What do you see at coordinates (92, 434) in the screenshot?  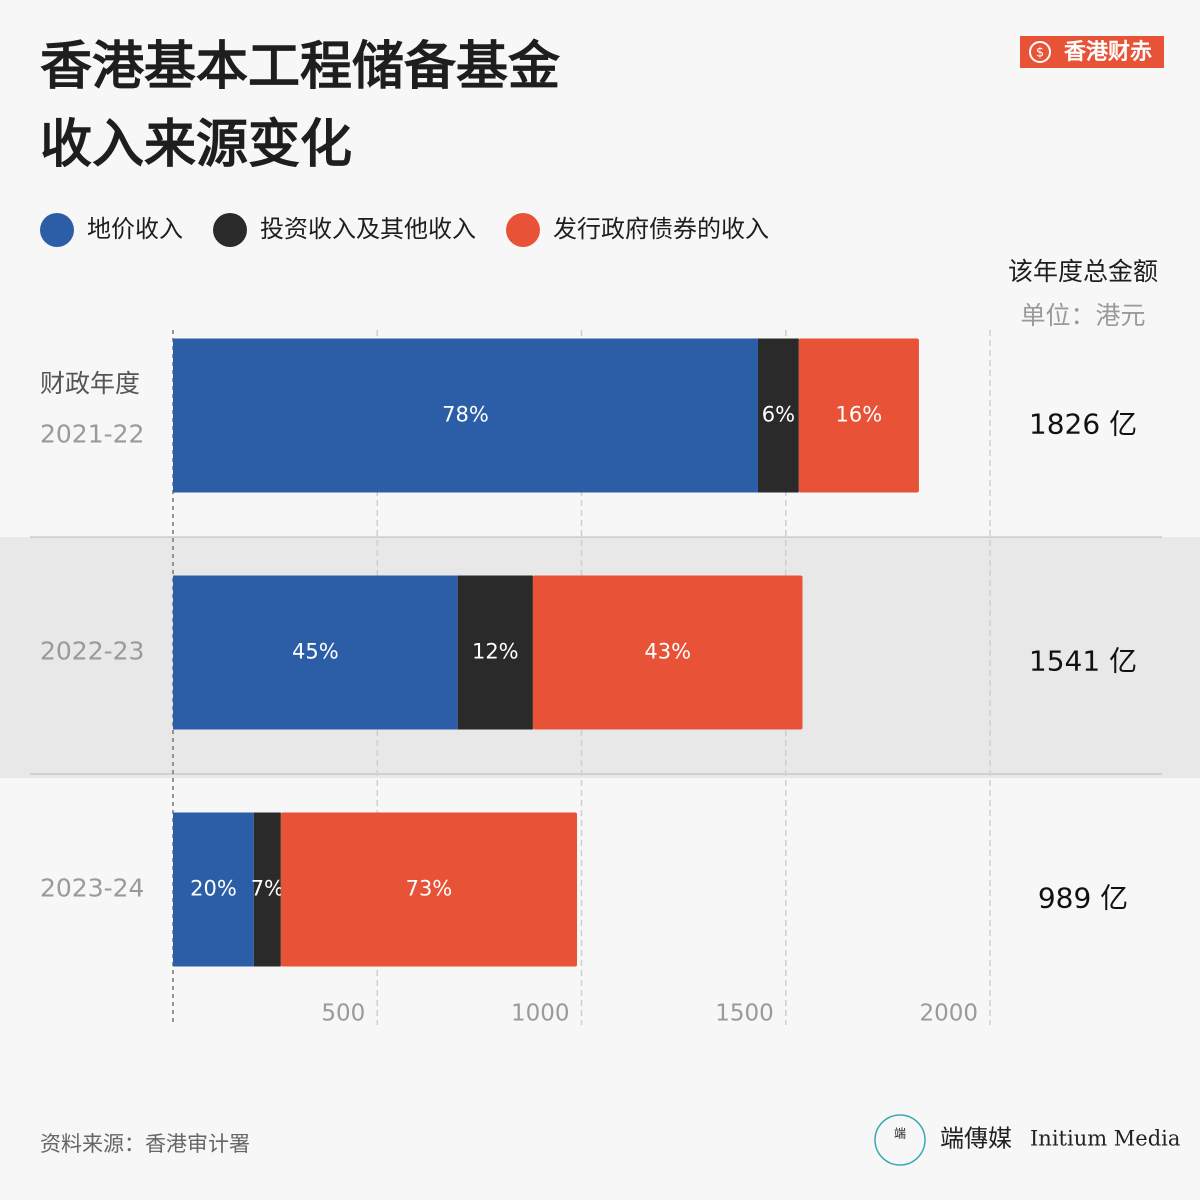 I see `y-tick-label: 2021-22` at bounding box center [92, 434].